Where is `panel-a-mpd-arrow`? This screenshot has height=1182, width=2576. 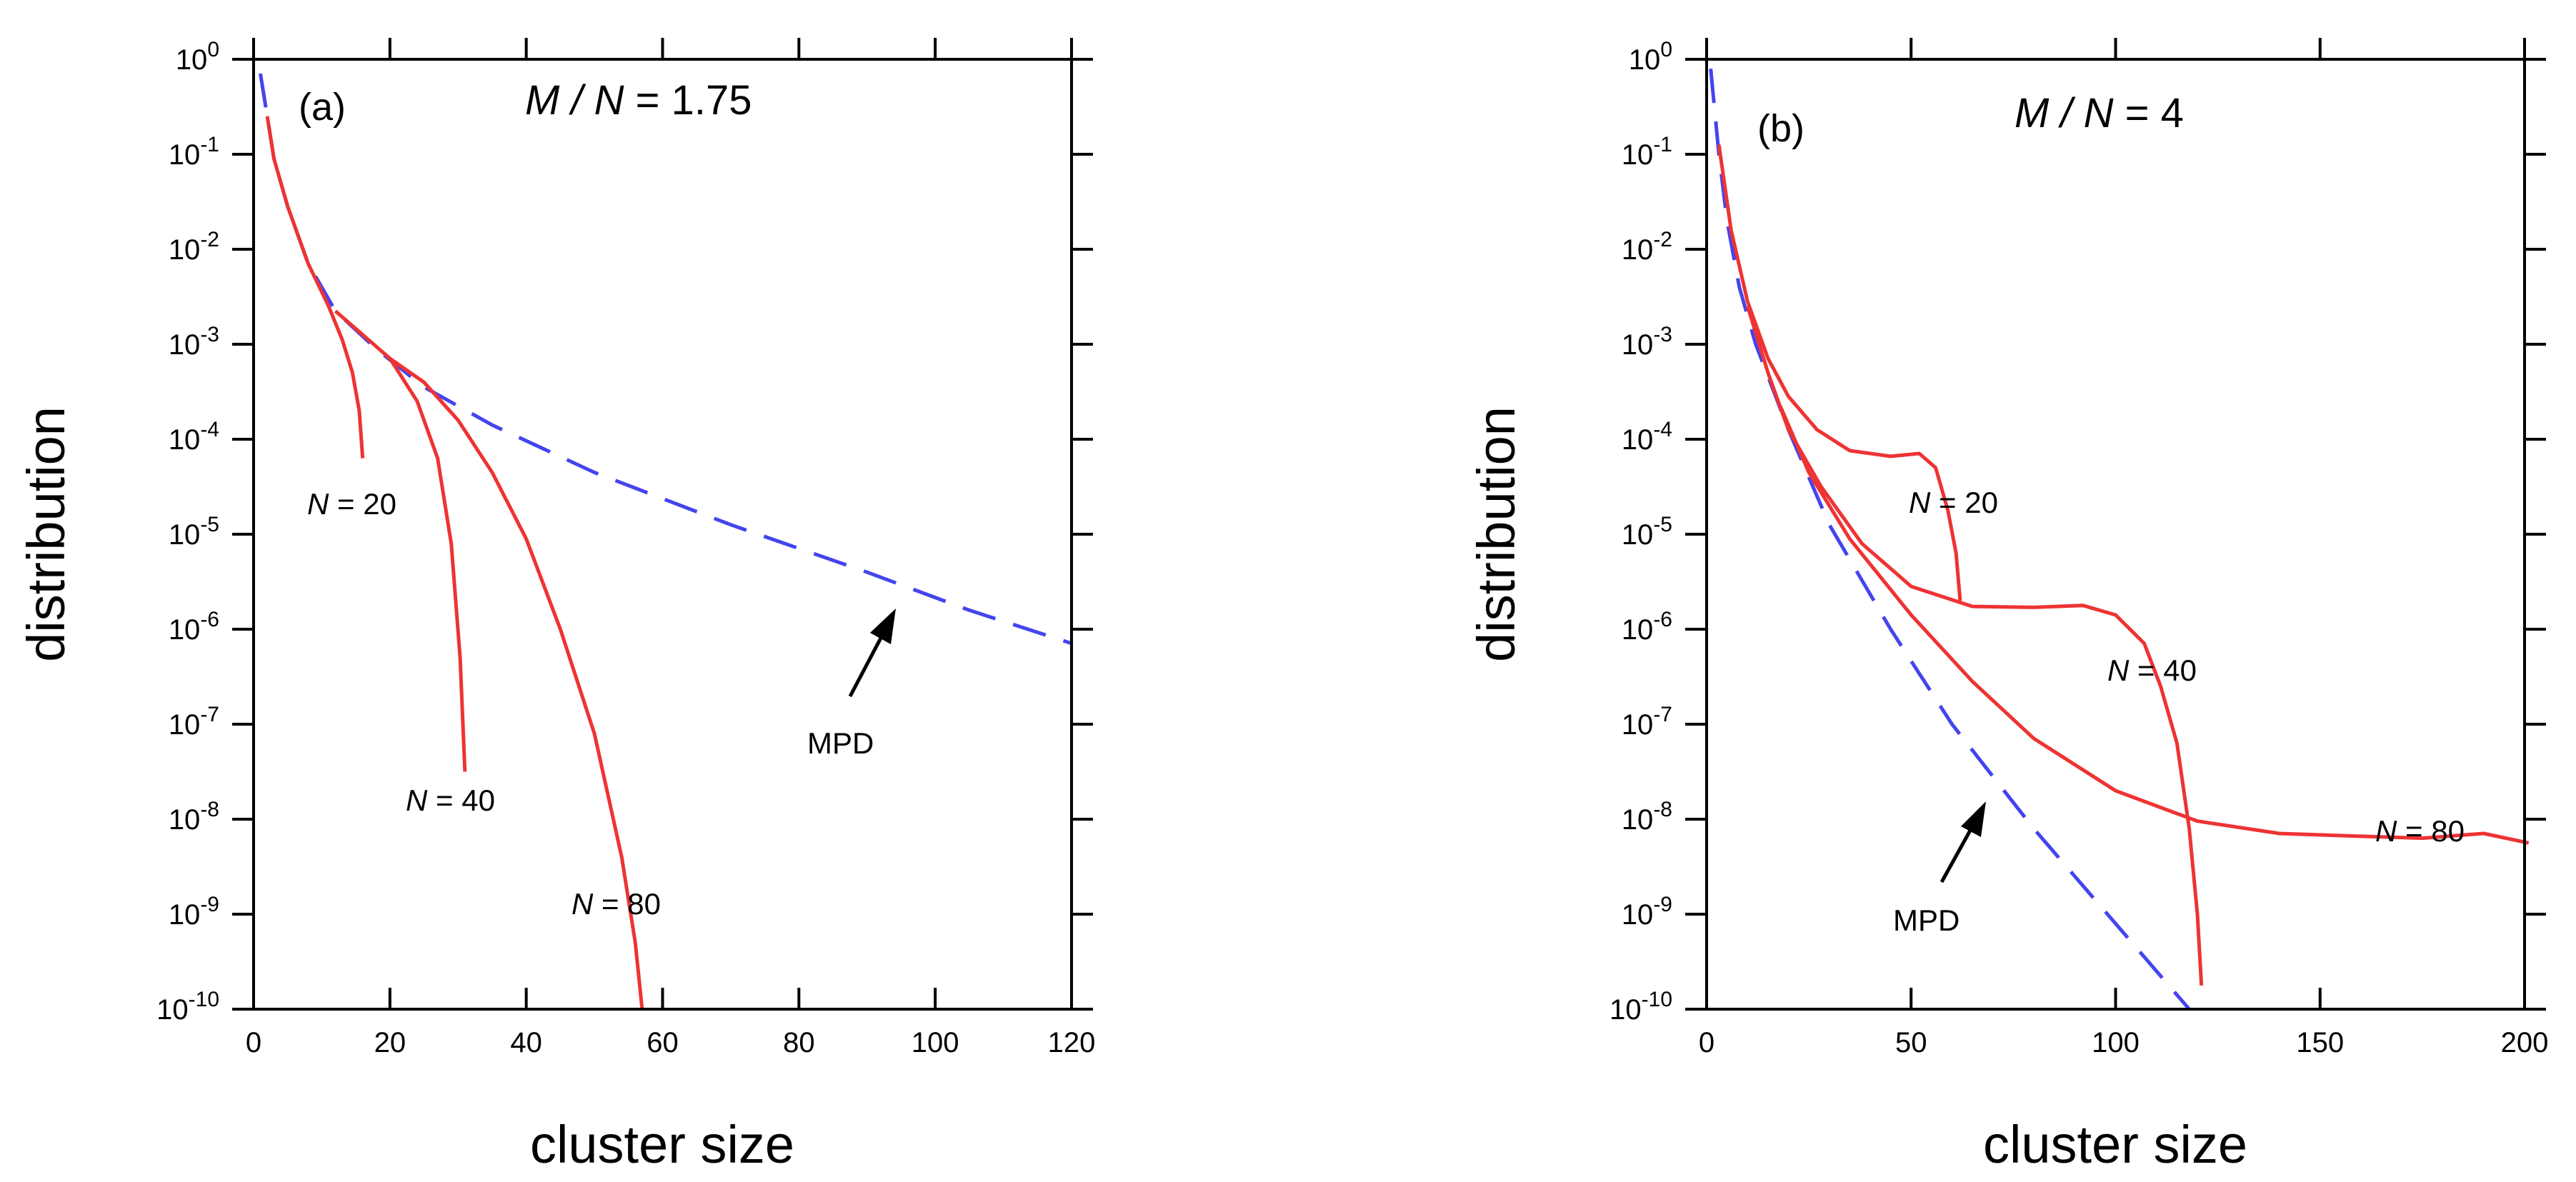
panel-a-mpd-arrow is located at coordinates (872, 653).